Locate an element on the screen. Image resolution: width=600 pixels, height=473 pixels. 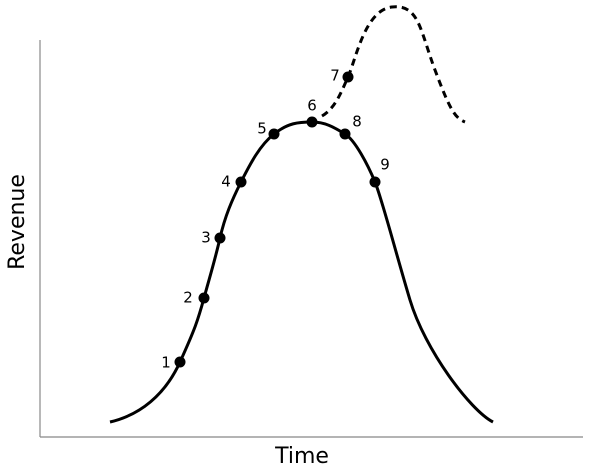
point-label: 8 is located at coordinates (357, 122).